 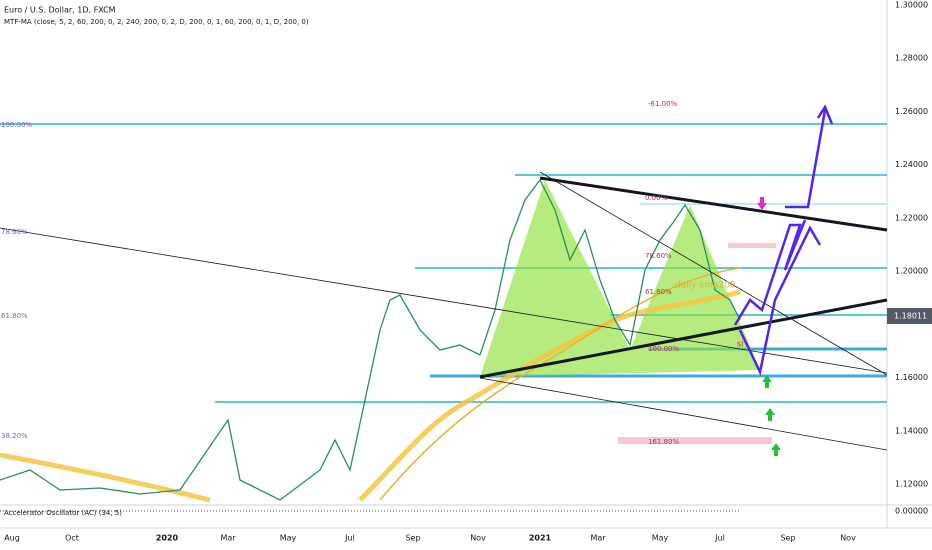 What do you see at coordinates (910, 316) in the screenshot?
I see `last-price: 1.18011` at bounding box center [910, 316].